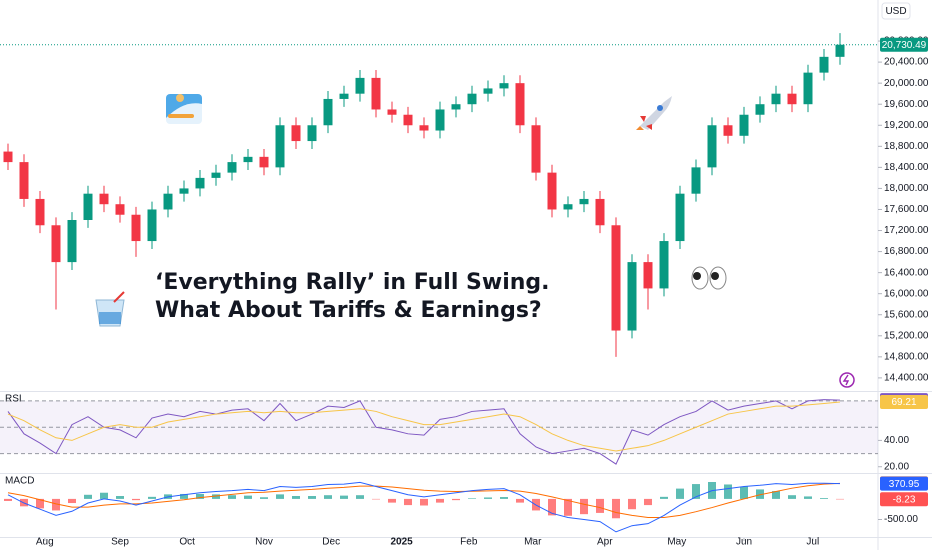 Image resolution: width=932 pixels, height=550 pixels. I want to click on headline: What About Tariffs & Earnings?, so click(348, 310).